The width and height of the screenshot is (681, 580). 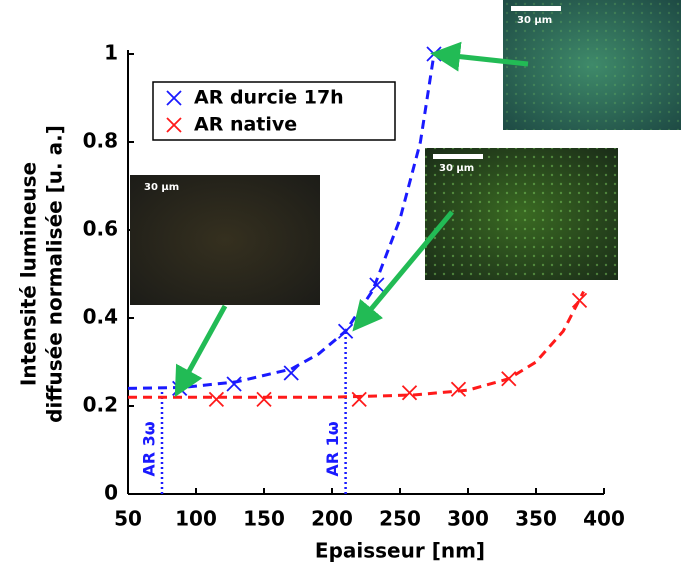 I want to click on y-axis-label-line: Intensité lumineuse, so click(x=29, y=274).